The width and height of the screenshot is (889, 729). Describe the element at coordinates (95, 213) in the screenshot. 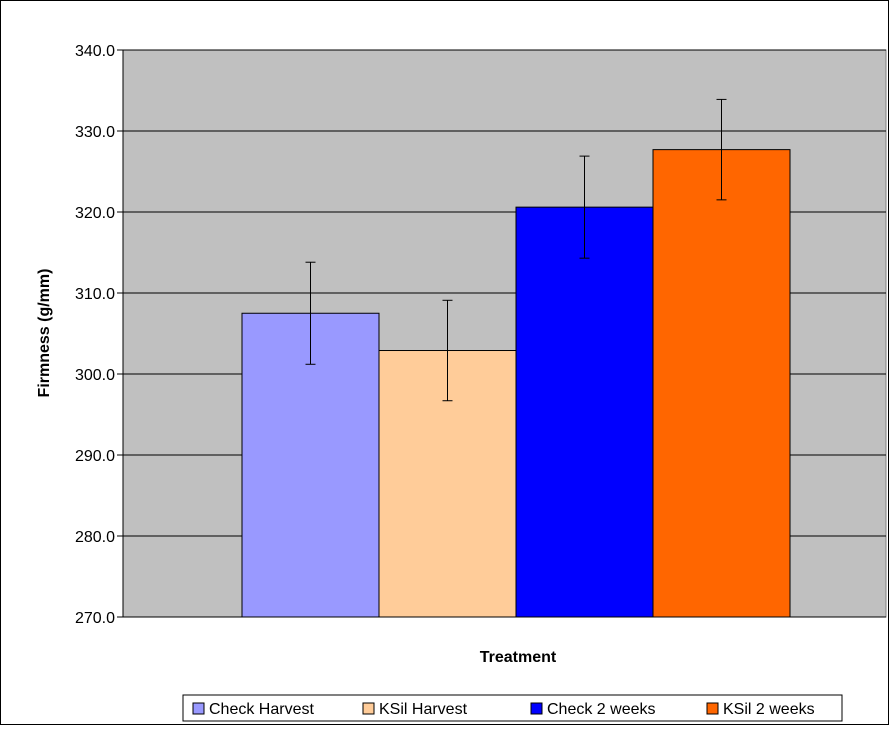

I see `y-tick-label: 320.0` at that location.